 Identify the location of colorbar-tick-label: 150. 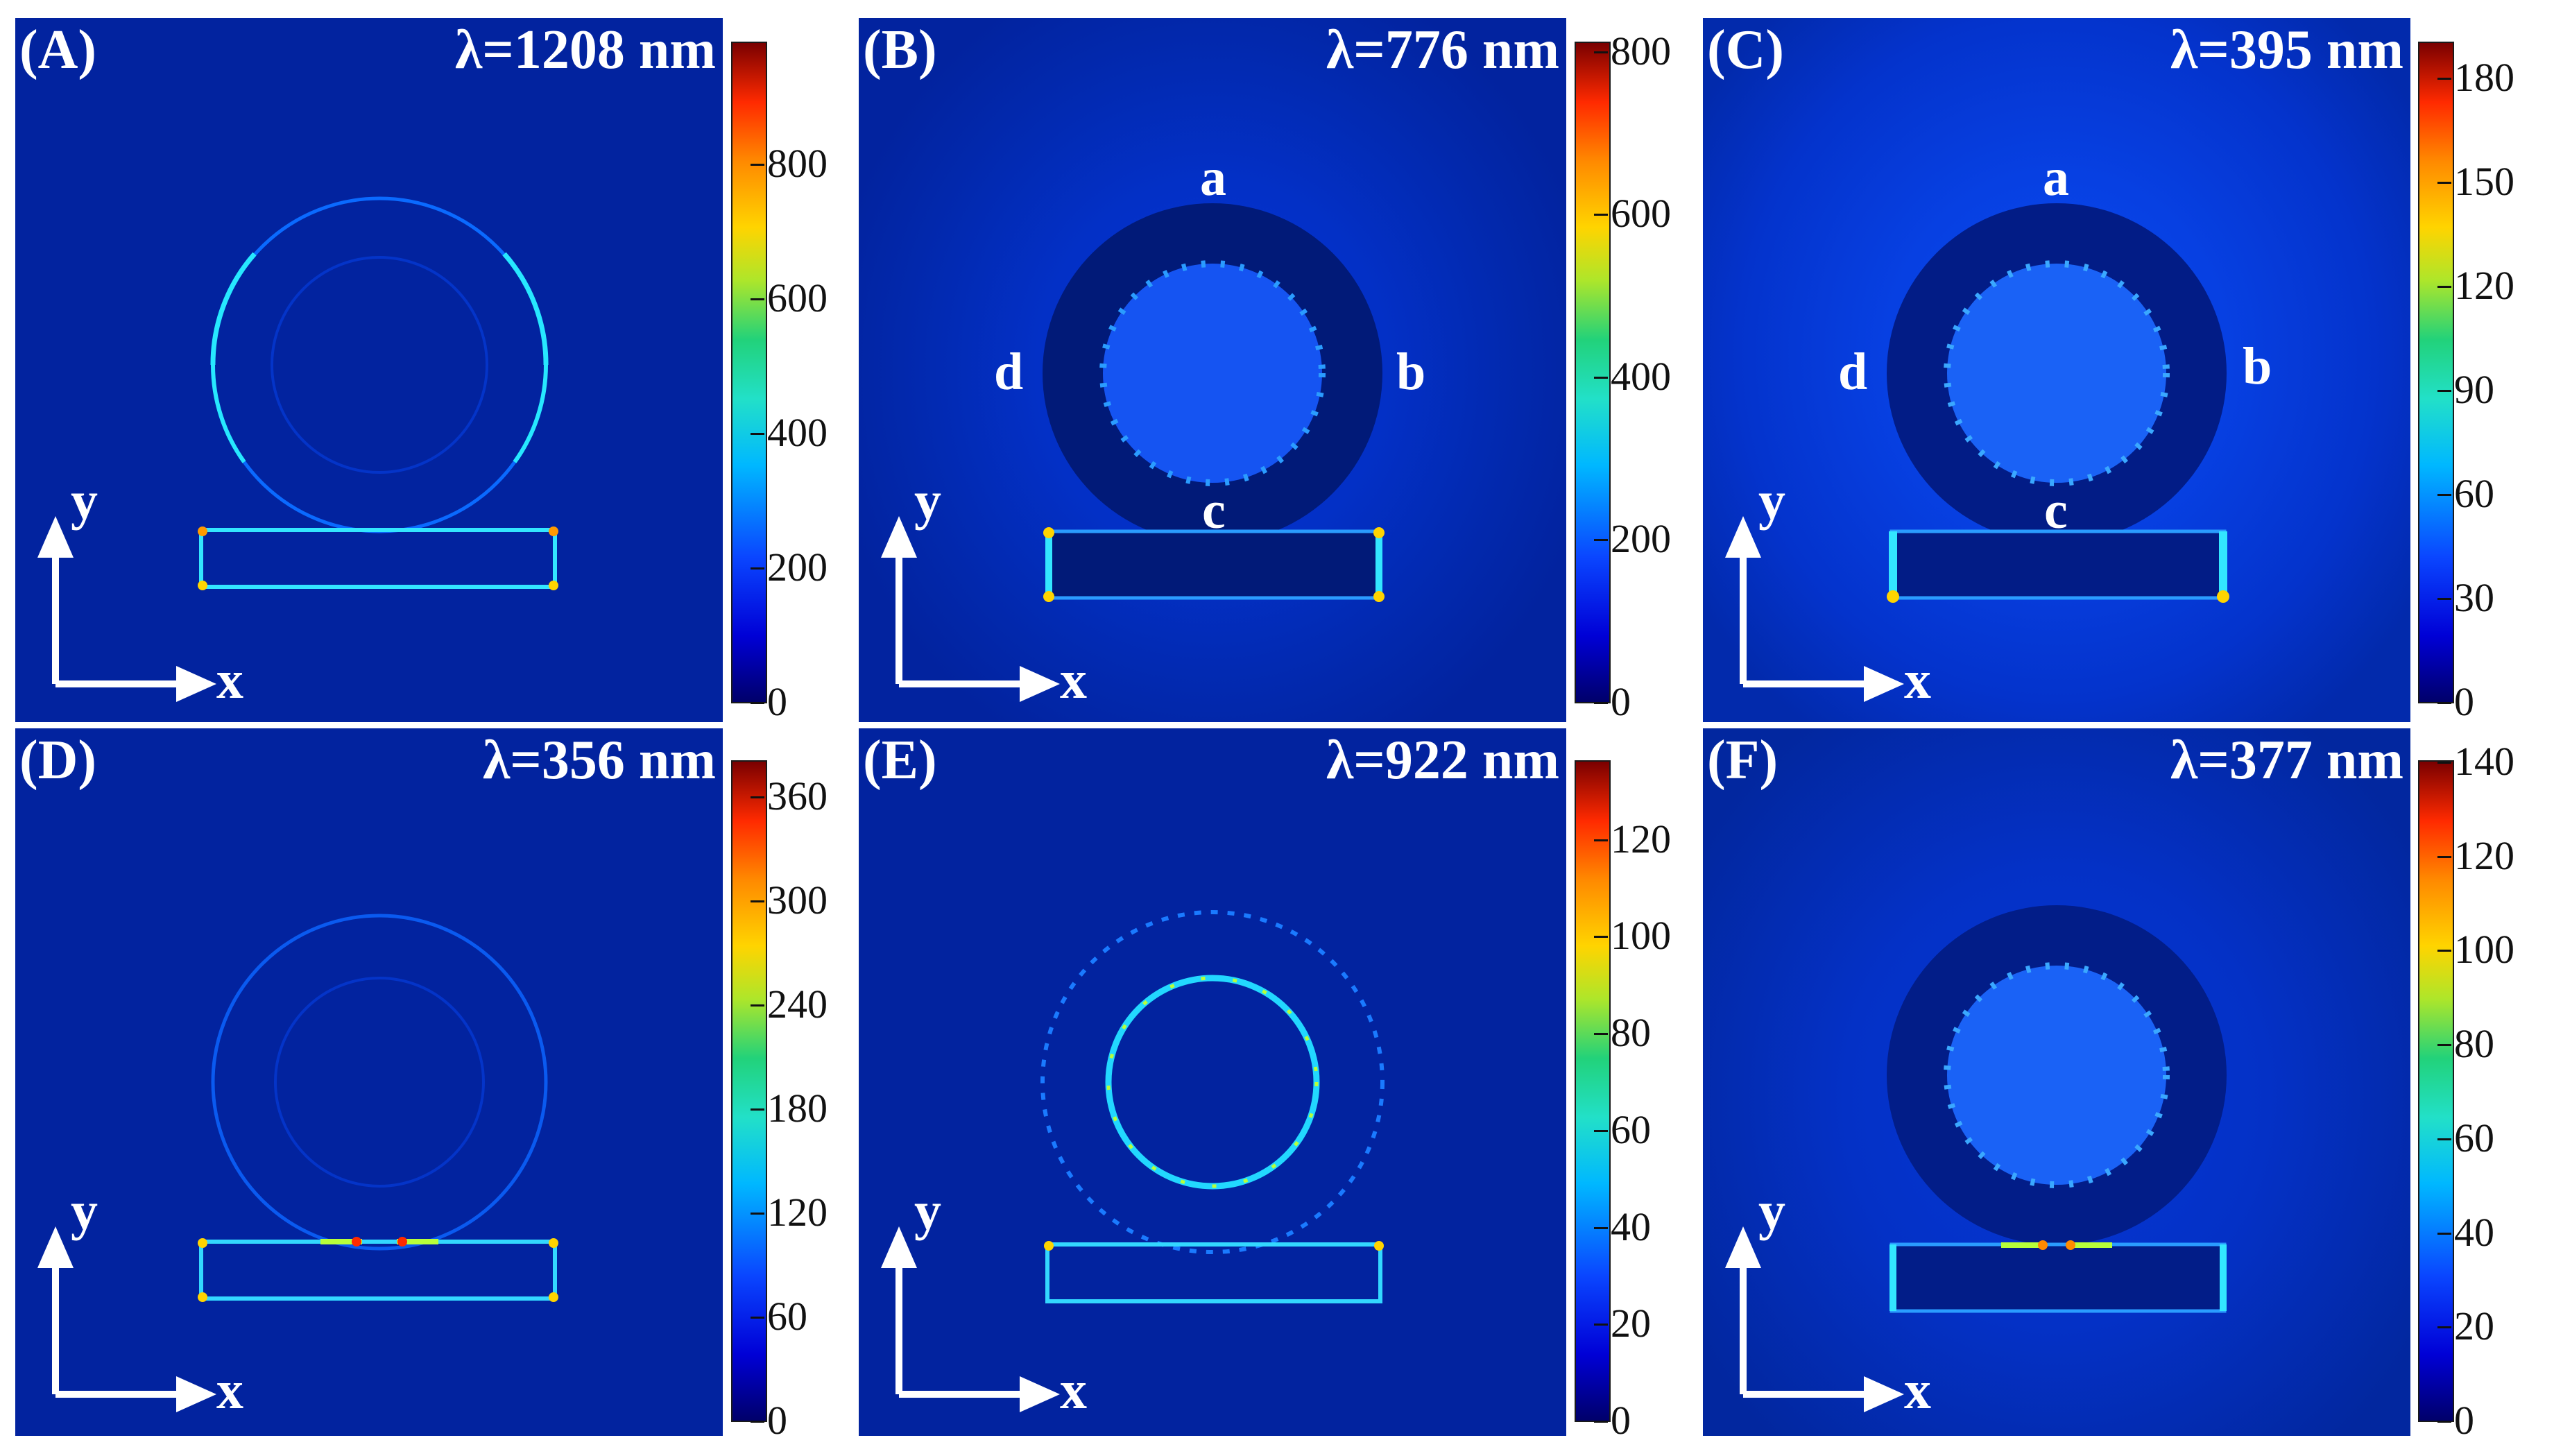
(2484, 181).